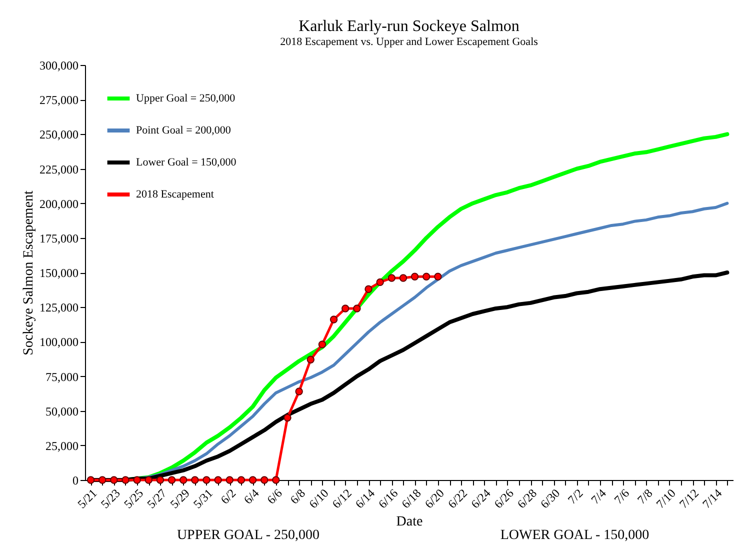 Image resolution: width=746 pixels, height=558 pixels. Describe the element at coordinates (689, 499) in the screenshot. I see `x-tick-label: 7/12` at that location.